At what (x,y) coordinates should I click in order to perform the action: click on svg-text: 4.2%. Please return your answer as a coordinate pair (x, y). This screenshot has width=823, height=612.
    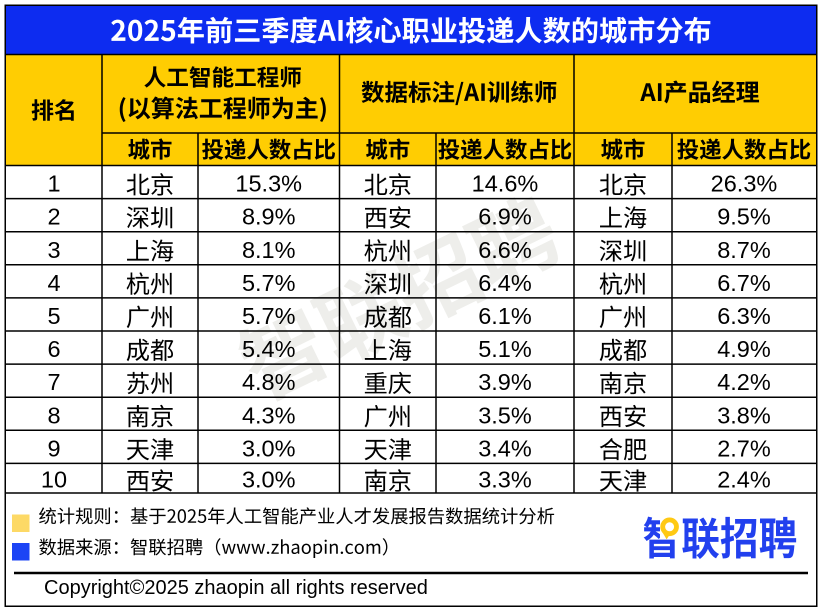
    Looking at the image, I should click on (744, 382).